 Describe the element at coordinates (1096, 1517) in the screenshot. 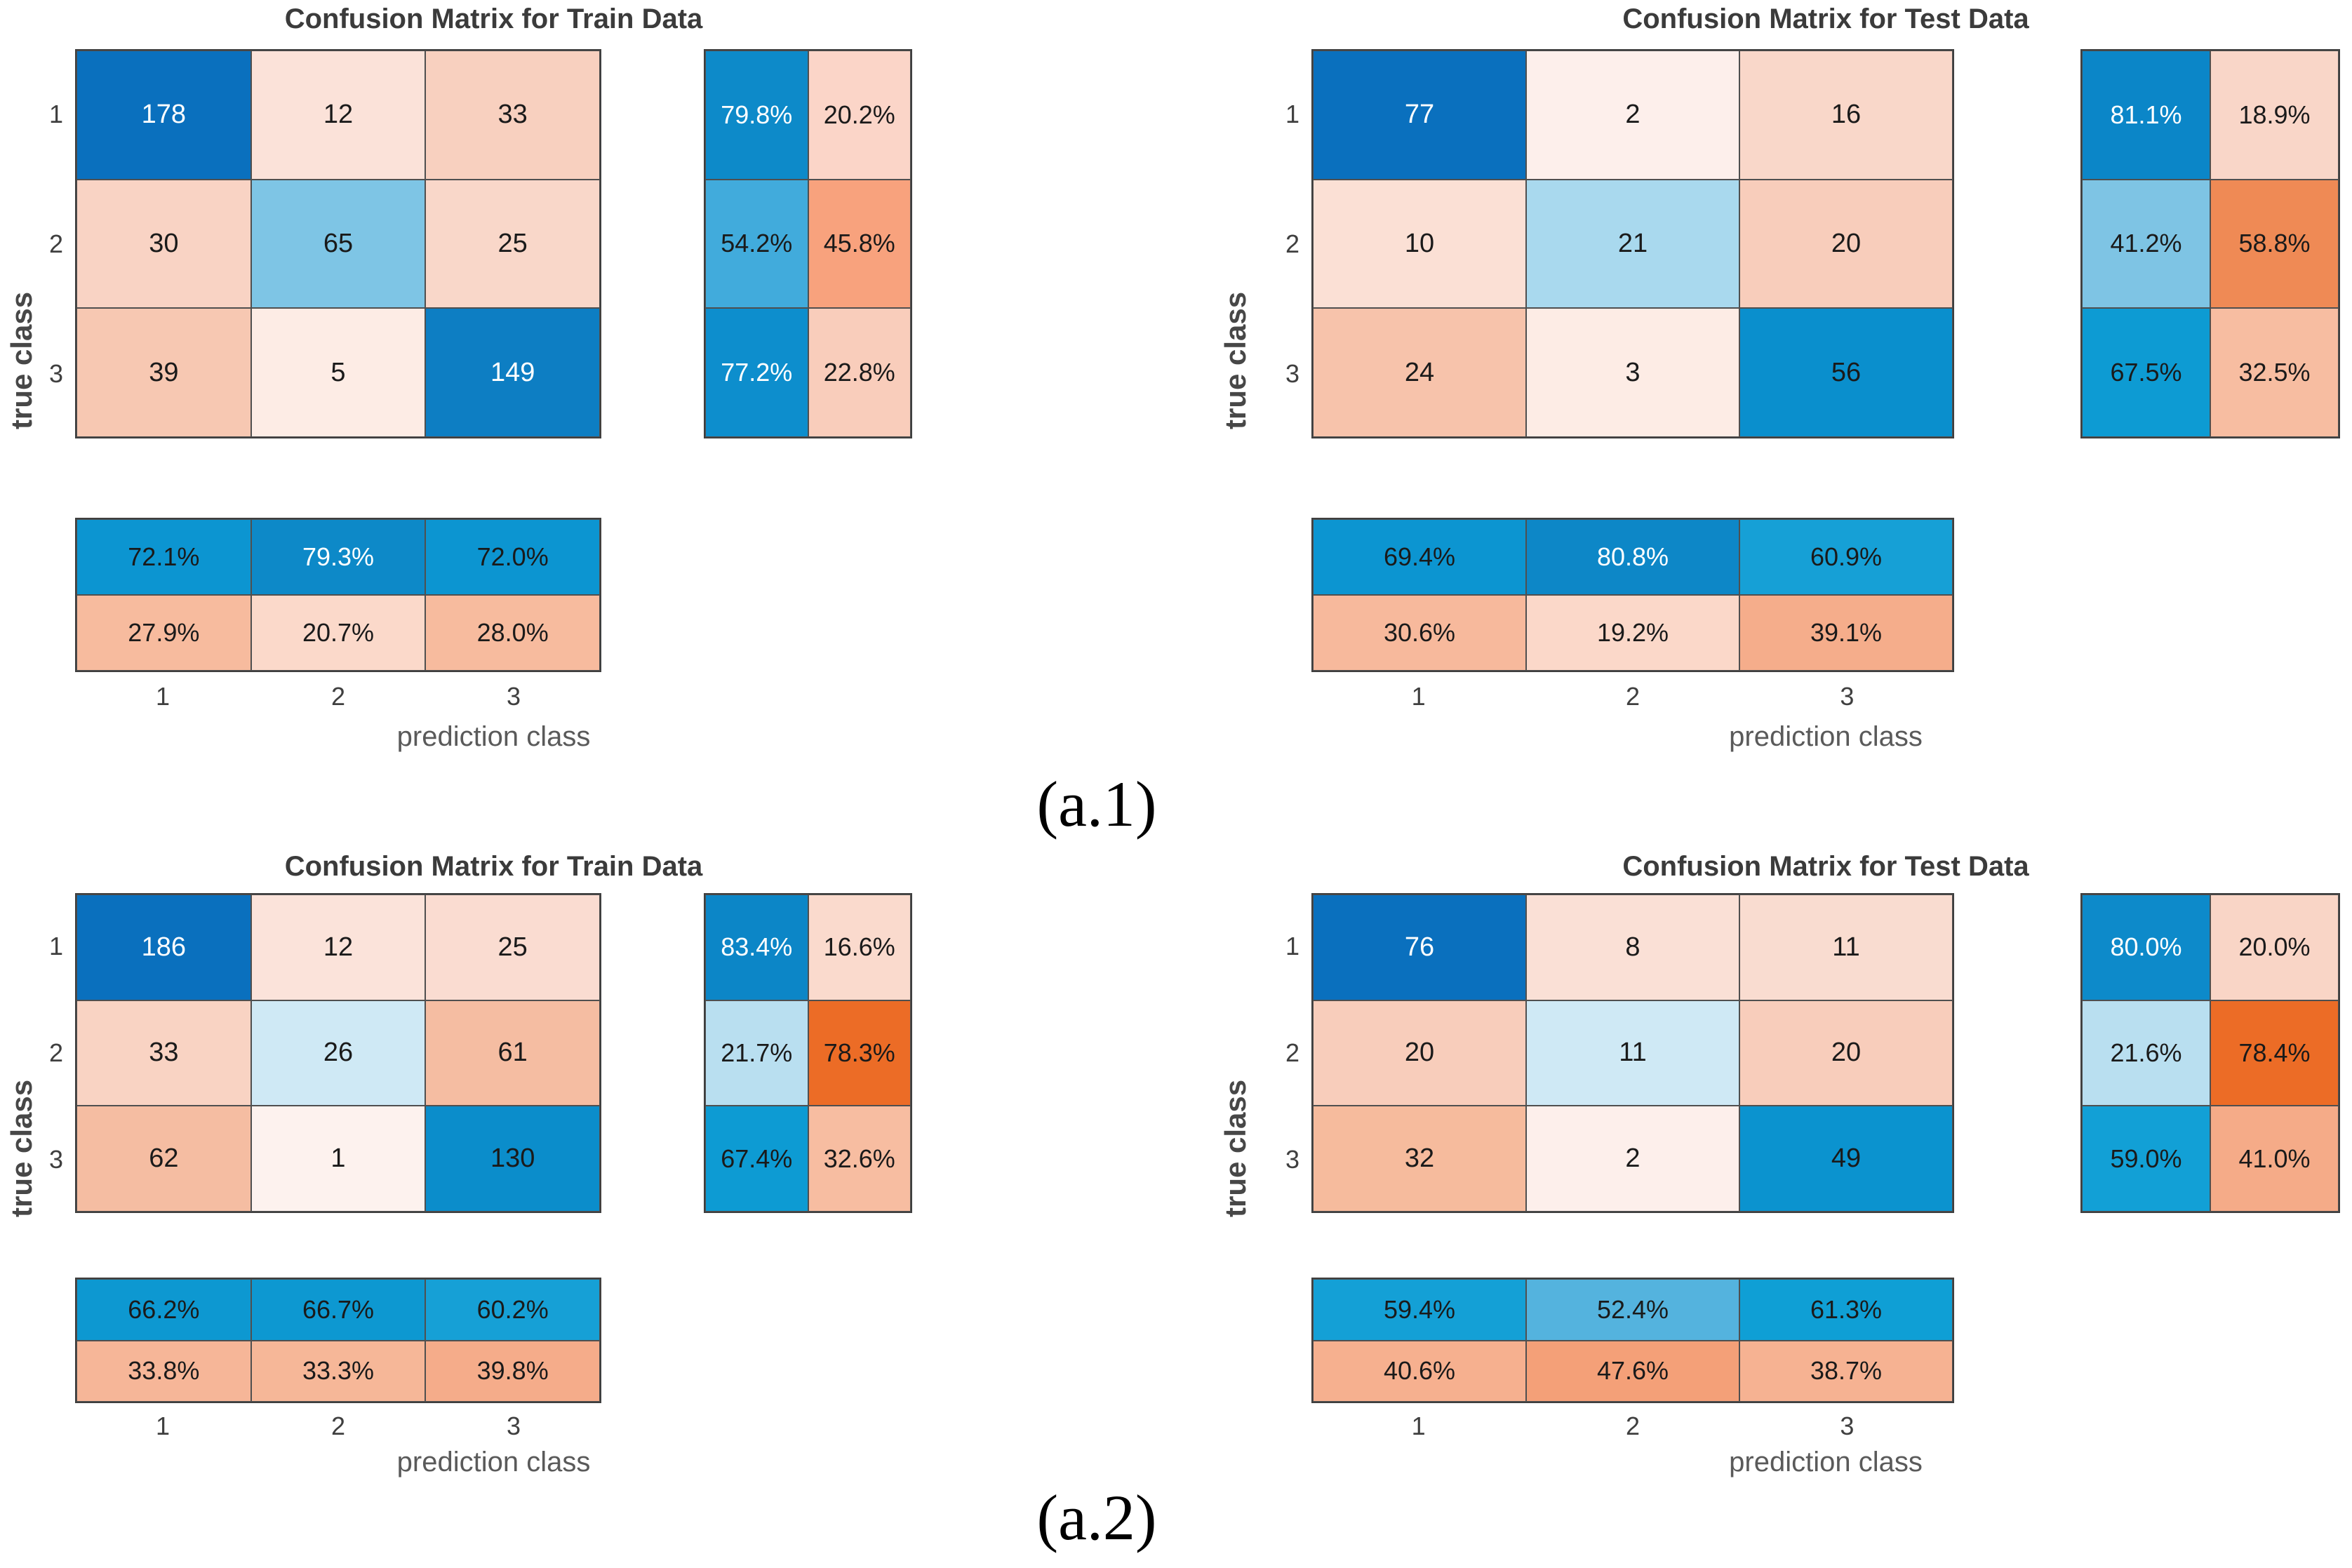

I see `figure-caption-a2: (a.2)` at that location.